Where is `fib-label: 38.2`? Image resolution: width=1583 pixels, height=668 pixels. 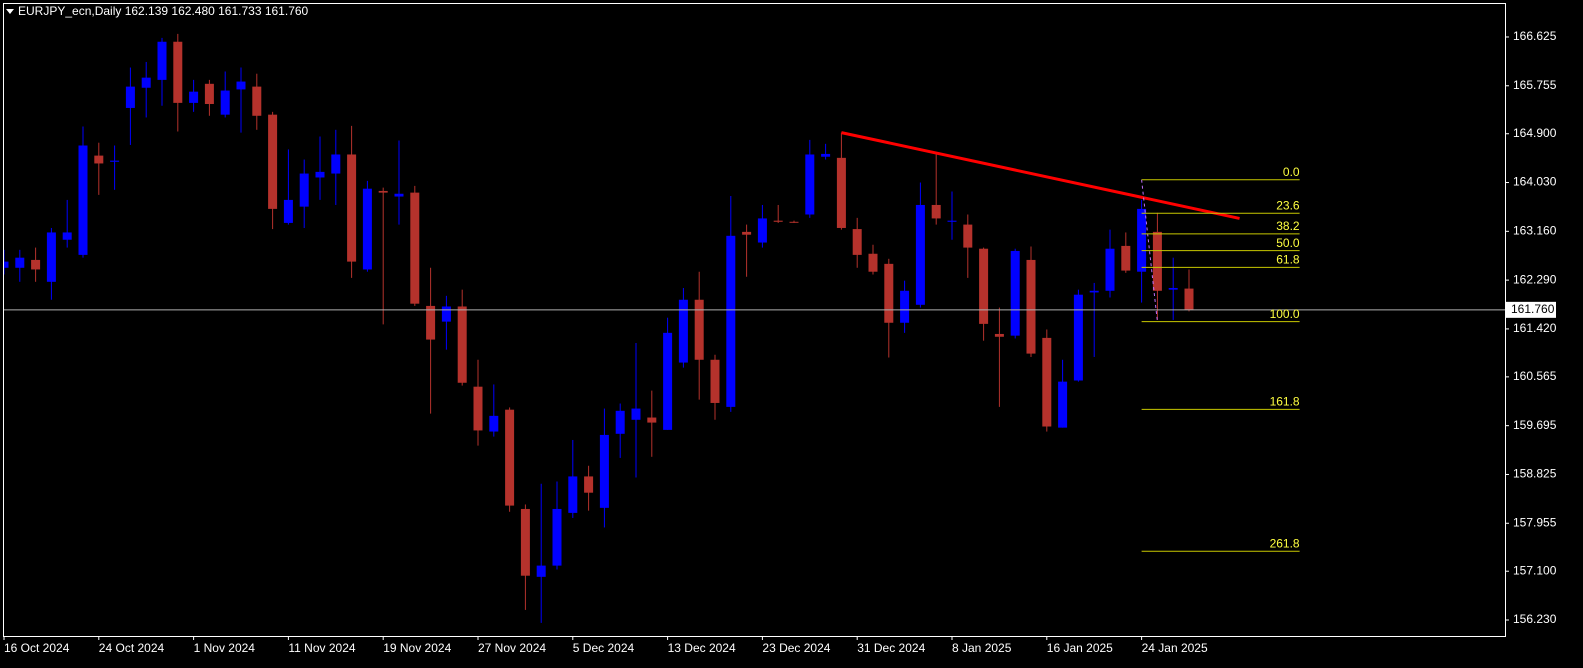 fib-label: 38.2 is located at coordinates (1288, 226).